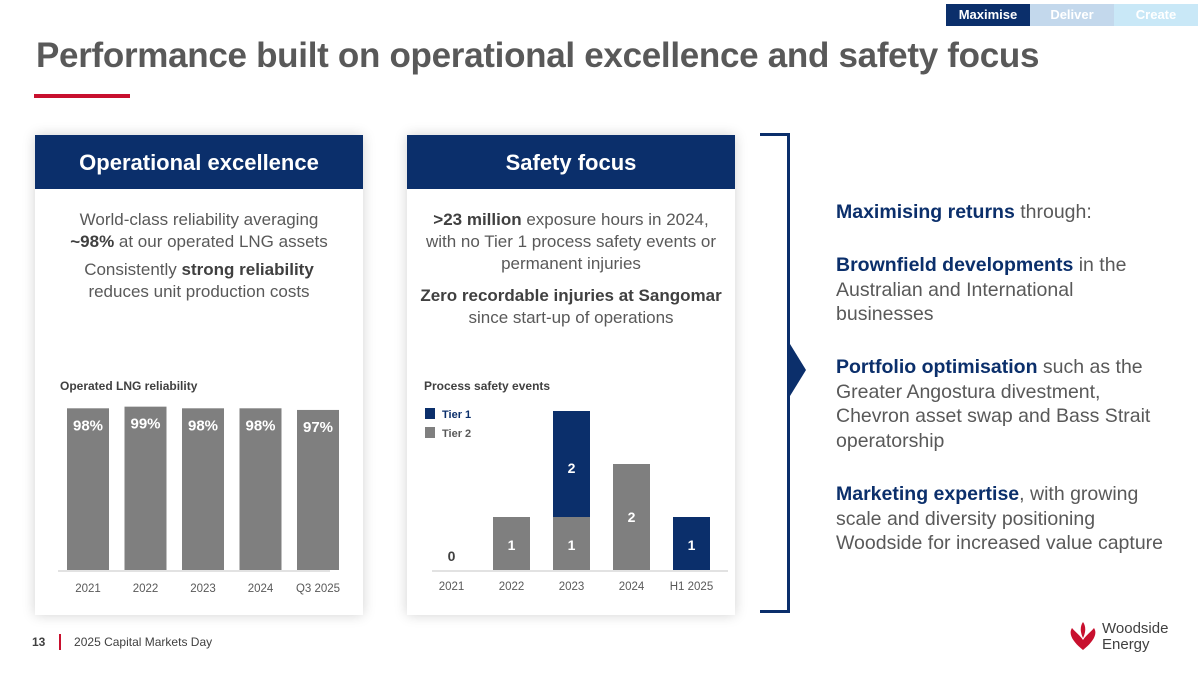  What do you see at coordinates (775, 373) in the screenshot?
I see `bracket` at bounding box center [775, 373].